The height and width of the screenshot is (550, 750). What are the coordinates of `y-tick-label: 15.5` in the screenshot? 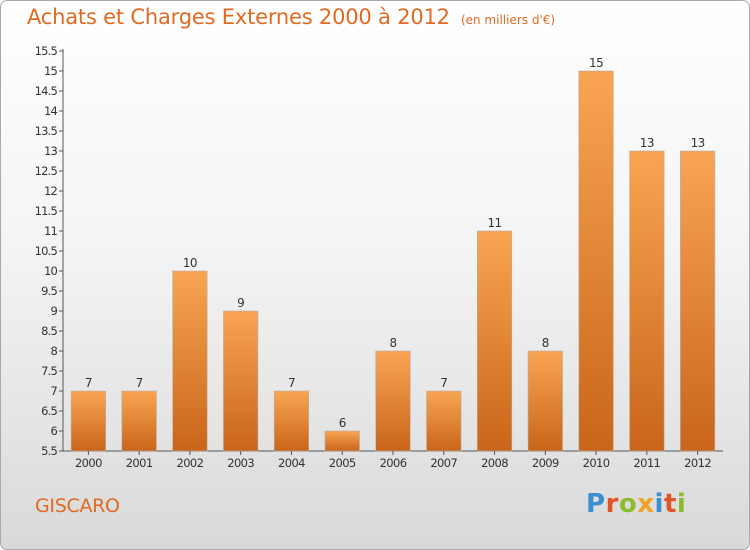 It's located at (46, 51).